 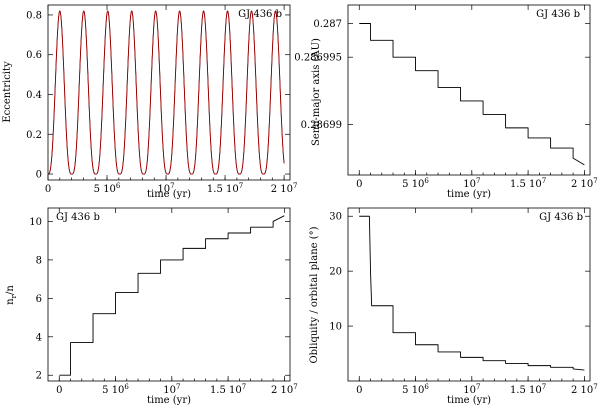 What do you see at coordinates (39, 260) in the screenshot?
I see `y-tick-label: 8` at bounding box center [39, 260].